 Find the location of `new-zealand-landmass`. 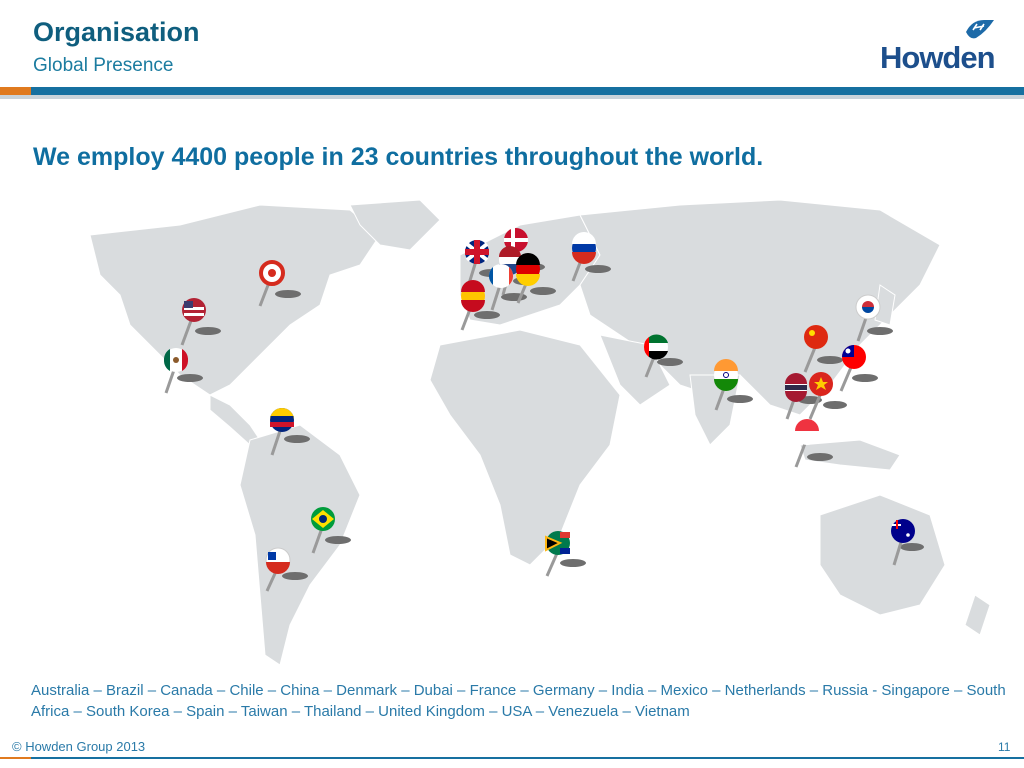

new-zealand-landmass is located at coordinates (977, 615).